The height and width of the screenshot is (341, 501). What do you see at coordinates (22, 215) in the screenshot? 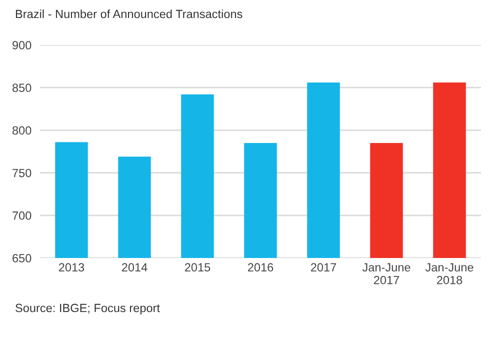
I see `y-tick-label: 700` at bounding box center [22, 215].